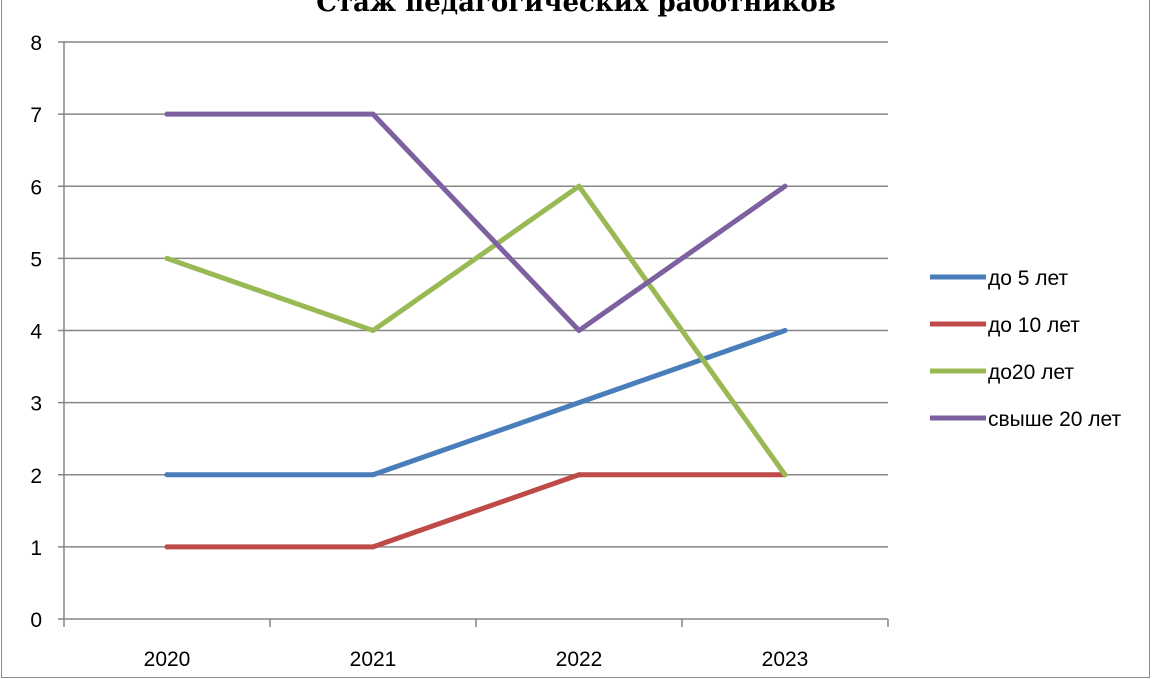 The image size is (1152, 679). Describe the element at coordinates (167, 659) in the screenshot. I see `x-tick-label: 2020` at that location.